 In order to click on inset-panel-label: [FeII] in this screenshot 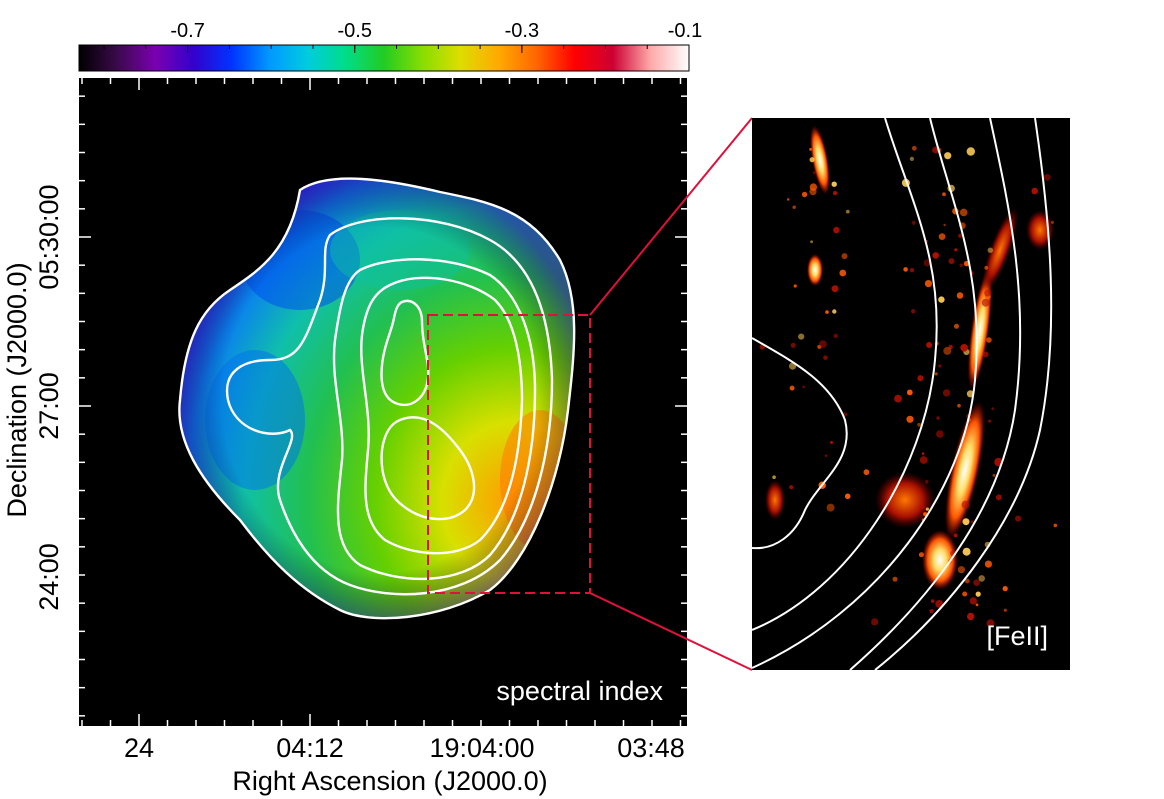, I will do `click(1017, 636)`.